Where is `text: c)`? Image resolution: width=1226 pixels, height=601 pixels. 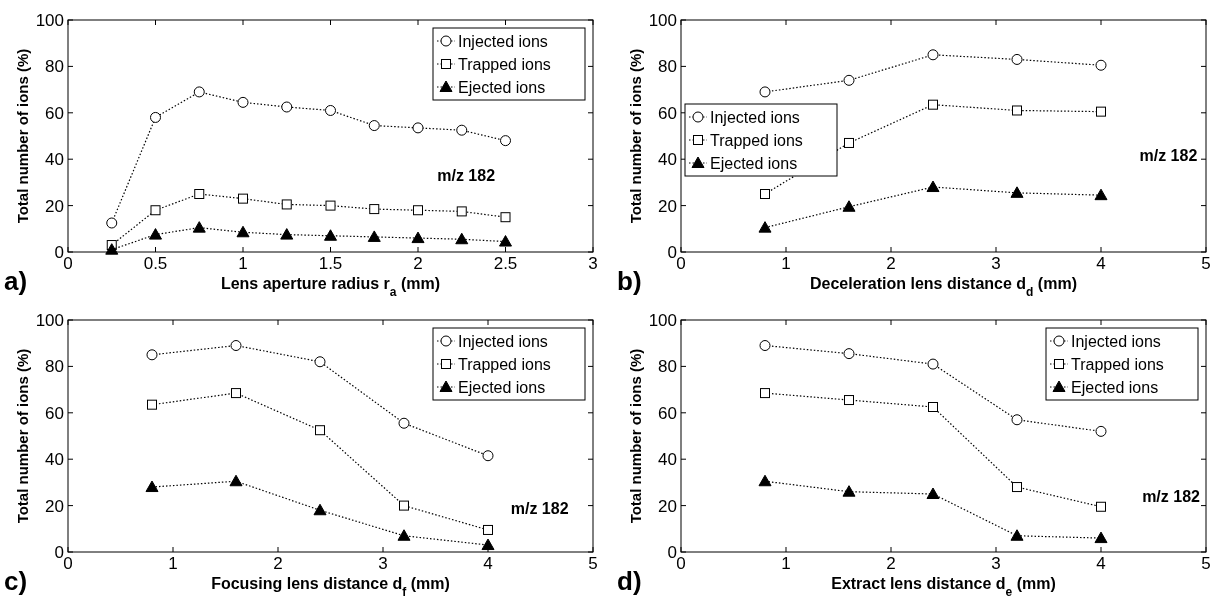
text: c) is located at coordinates (16, 581).